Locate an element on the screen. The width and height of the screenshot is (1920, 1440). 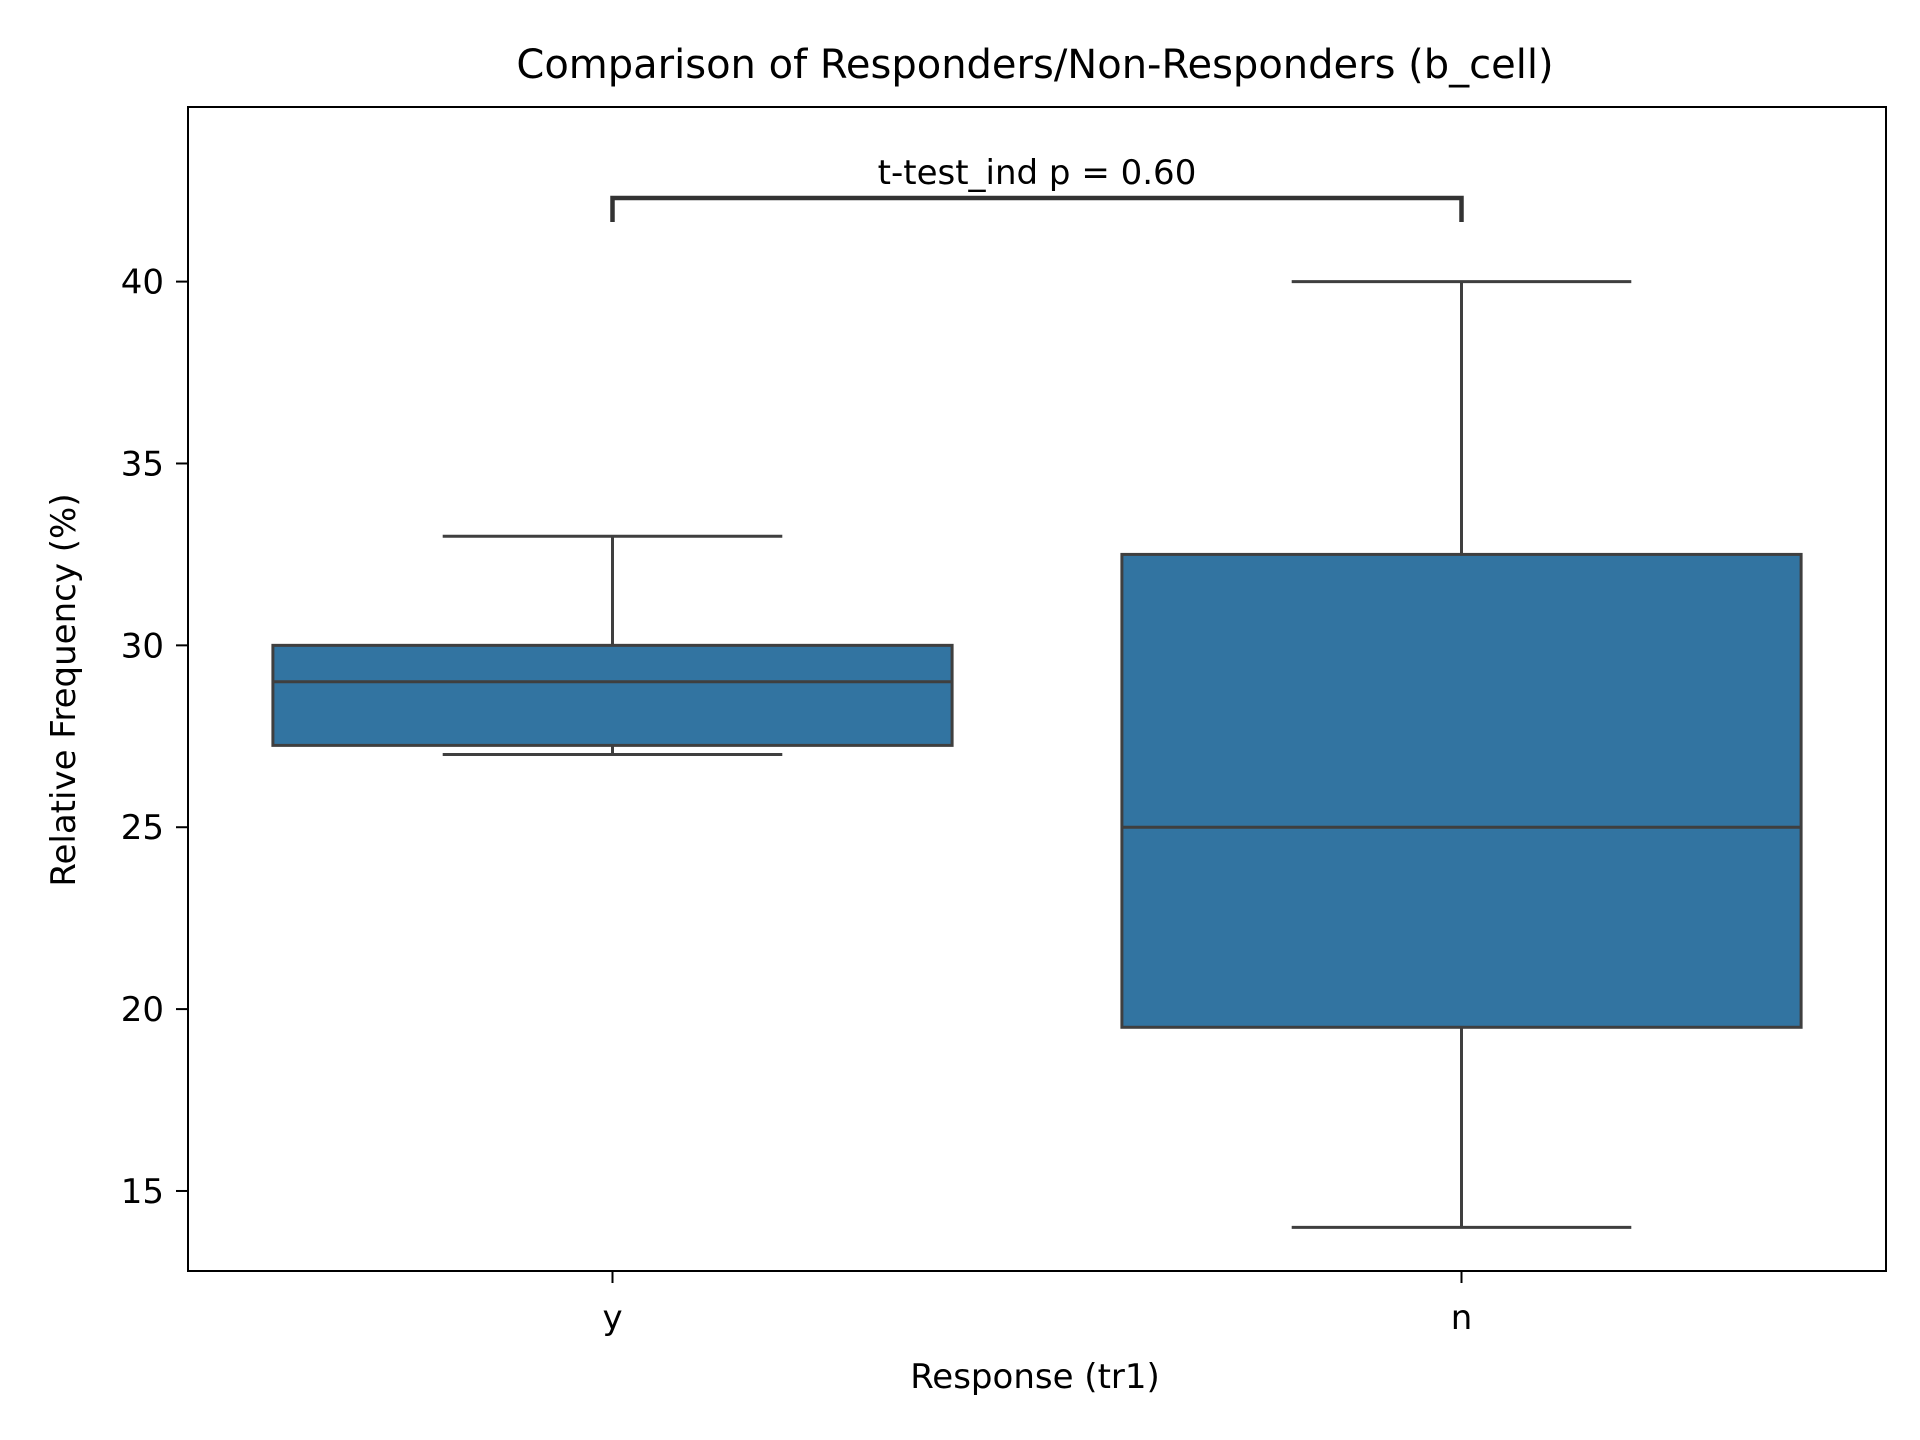
significance-bracket is located at coordinates (1037, 208).